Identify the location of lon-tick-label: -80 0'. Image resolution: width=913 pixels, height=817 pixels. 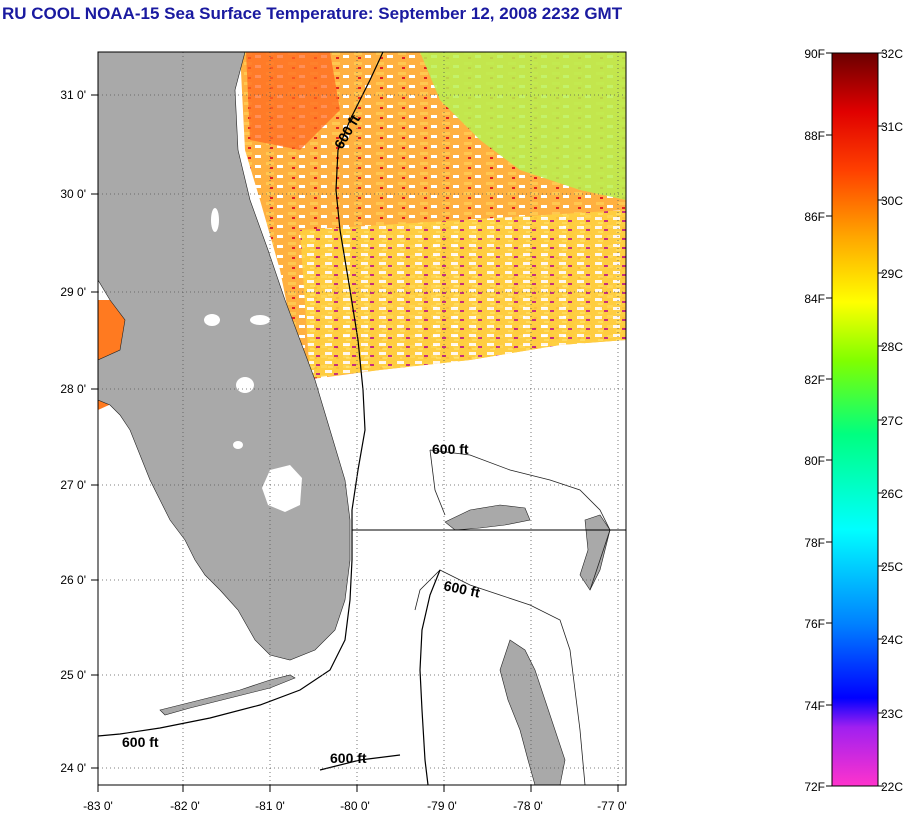
(355, 806).